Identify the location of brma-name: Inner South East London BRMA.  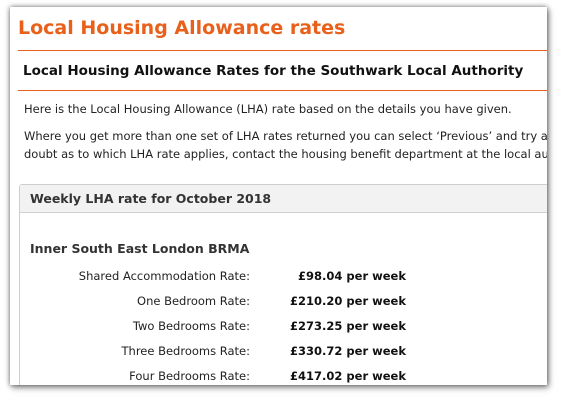
(139, 248).